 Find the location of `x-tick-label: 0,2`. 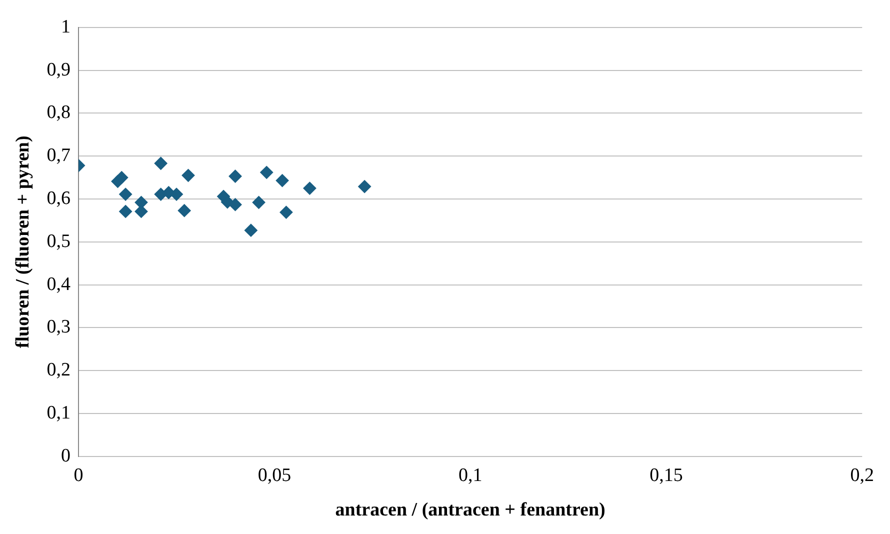

x-tick-label: 0,2 is located at coordinates (862, 475).